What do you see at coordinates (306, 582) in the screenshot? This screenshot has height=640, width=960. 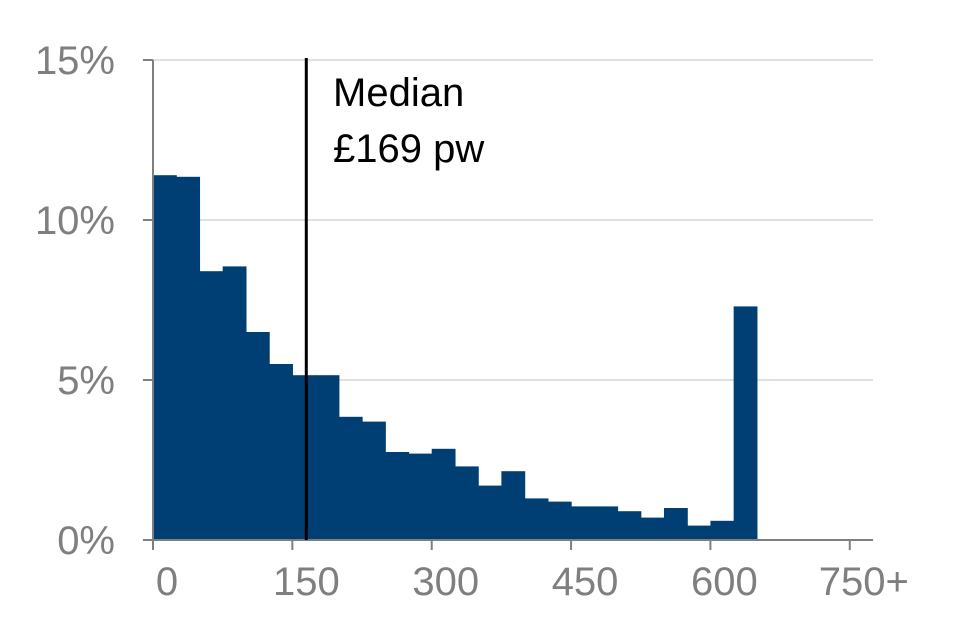 I see `x-tick-label: 150` at bounding box center [306, 582].